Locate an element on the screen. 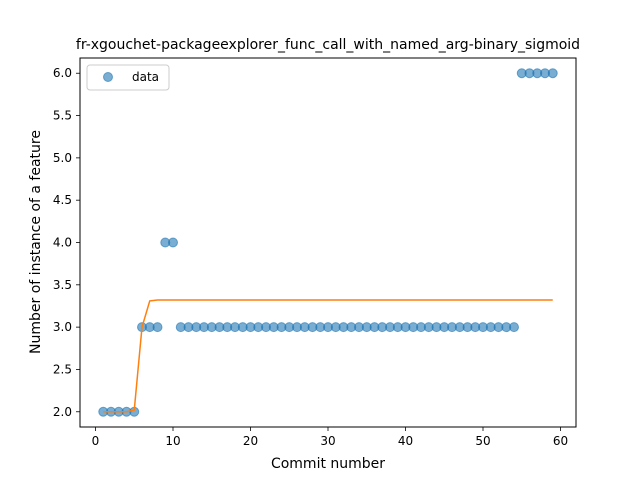 The image size is (640, 480). y-tick-label: 3.5 is located at coordinates (62, 285).